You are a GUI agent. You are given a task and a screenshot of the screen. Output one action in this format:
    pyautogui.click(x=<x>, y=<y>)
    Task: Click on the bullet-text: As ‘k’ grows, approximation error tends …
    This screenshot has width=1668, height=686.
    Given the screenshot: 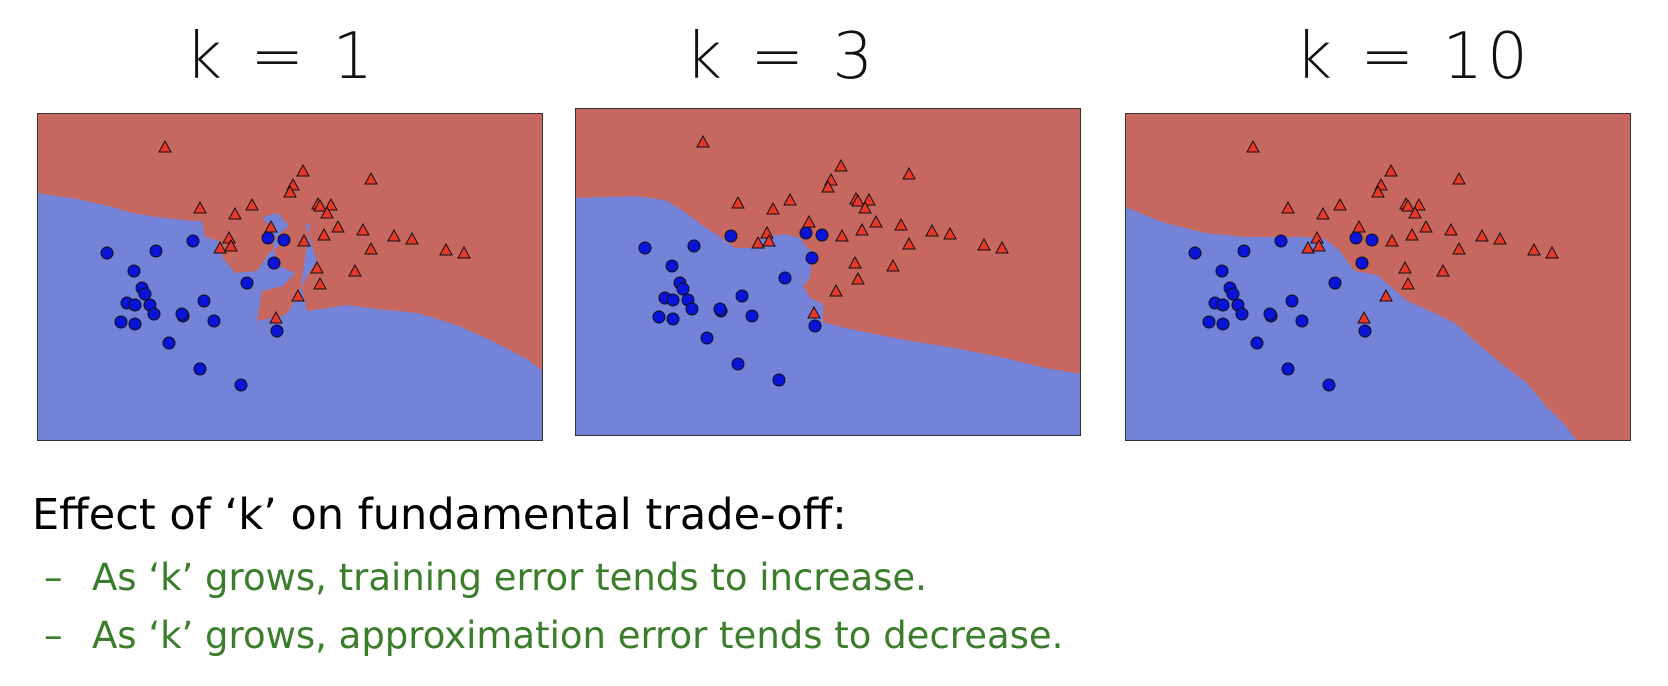 What is the action you would take?
    pyautogui.click(x=578, y=635)
    